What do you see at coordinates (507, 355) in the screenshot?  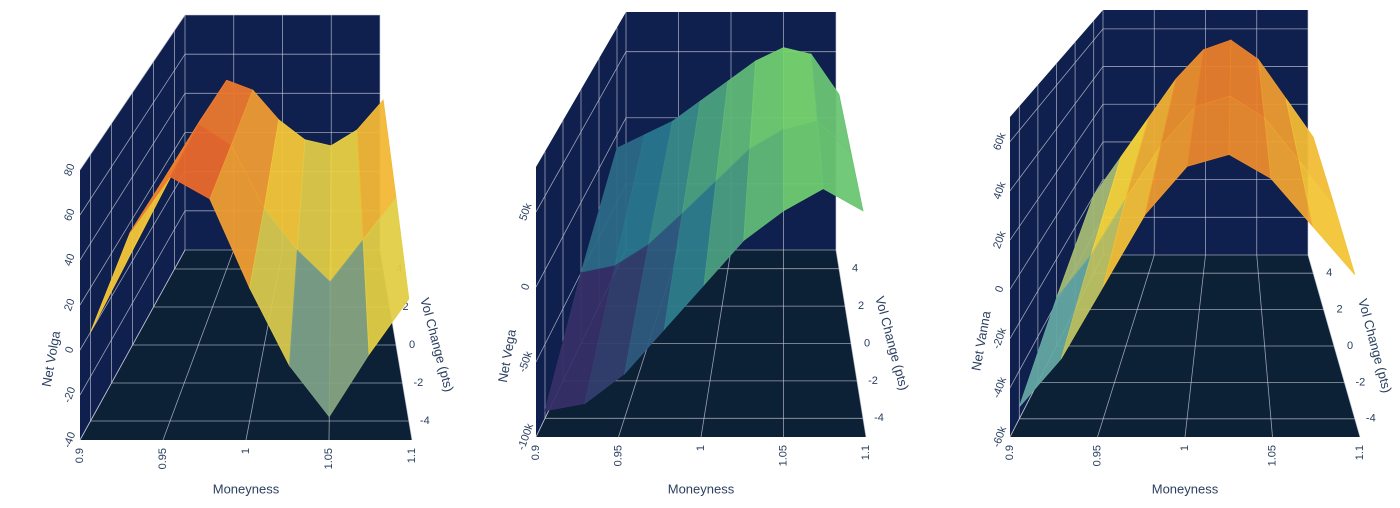 I see `z-axis-title: Net Vega` at bounding box center [507, 355].